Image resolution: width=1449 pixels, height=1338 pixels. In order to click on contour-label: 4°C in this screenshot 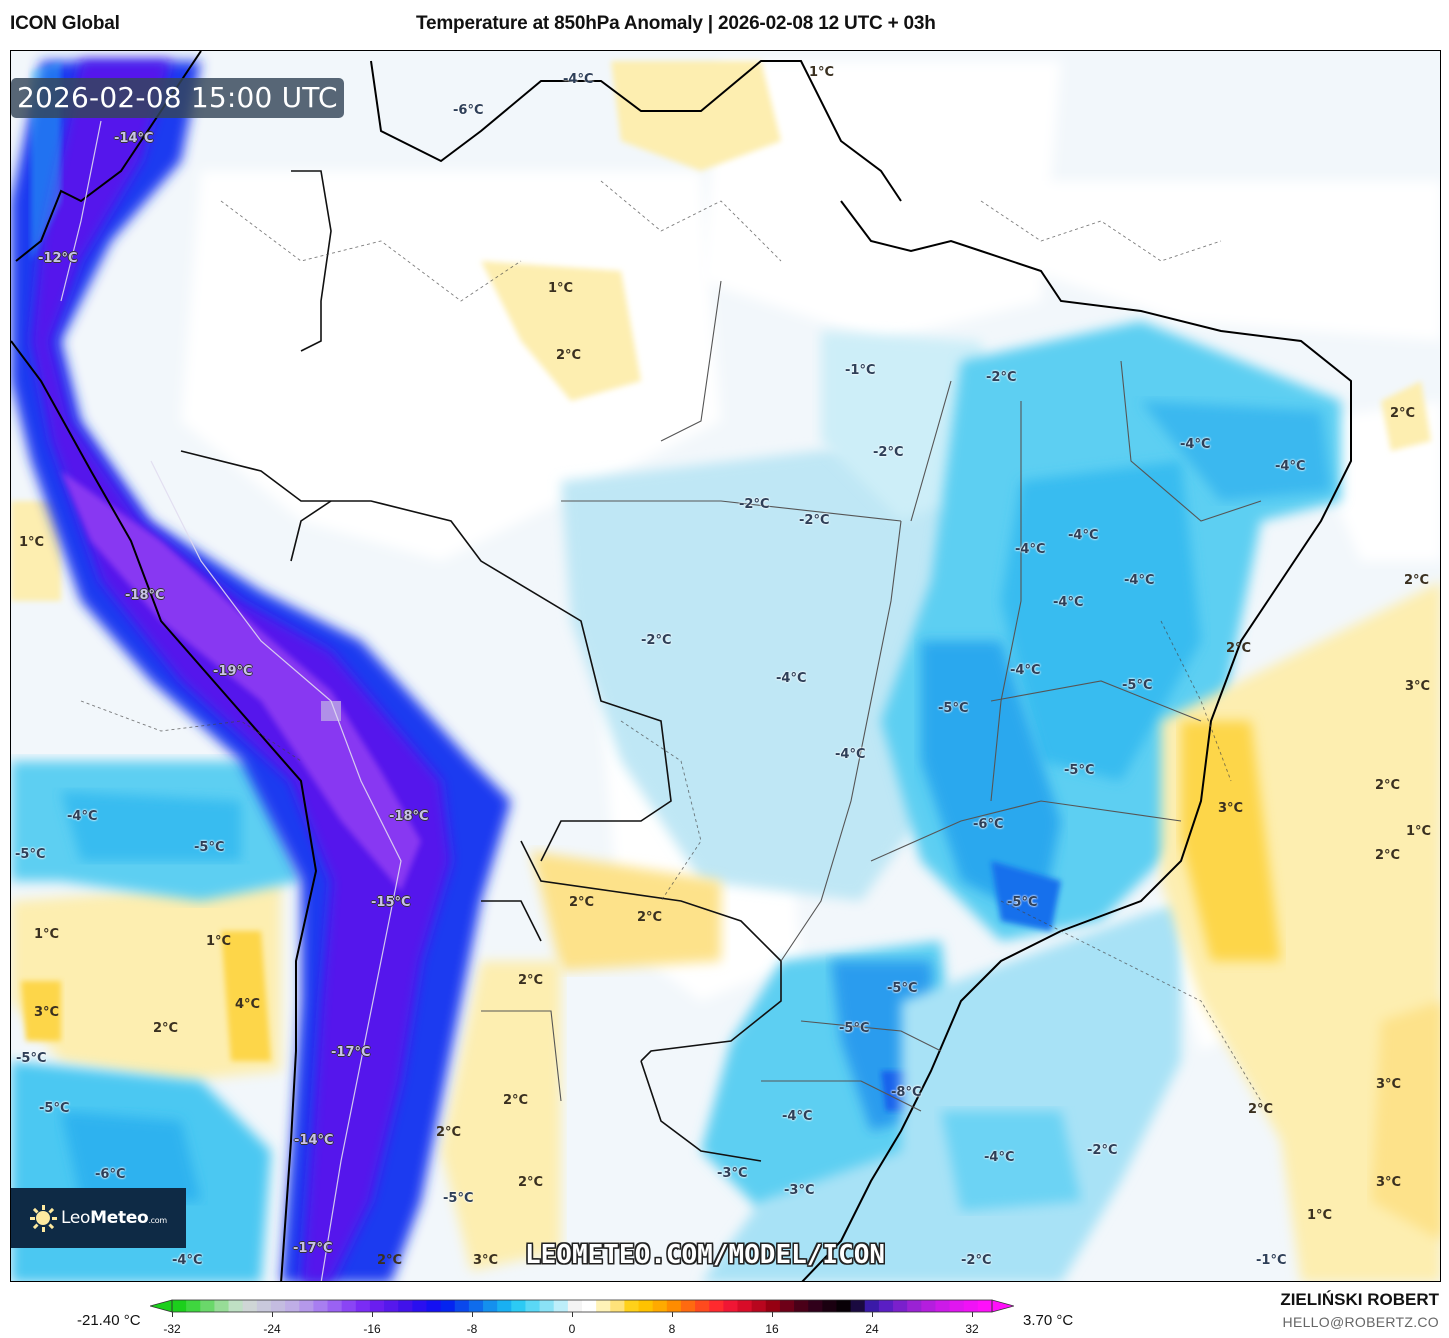, I will do `click(248, 1004)`.